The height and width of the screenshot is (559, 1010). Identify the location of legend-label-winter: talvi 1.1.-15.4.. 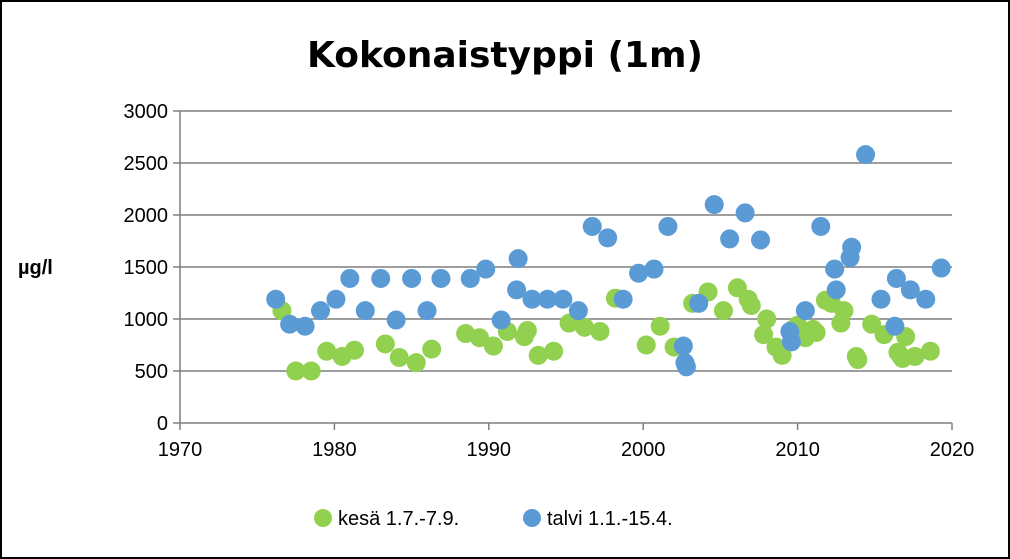
(610, 519).